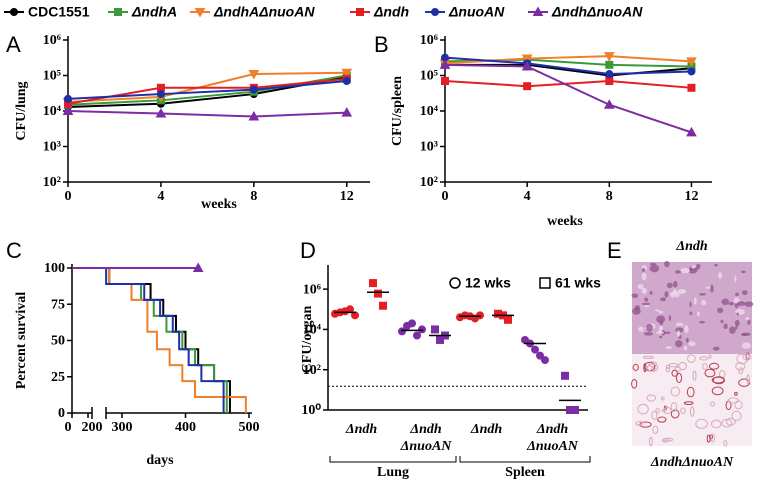 This screenshot has width=762, height=482. I want to click on y-tick-label: 10⁵, so click(429, 76).